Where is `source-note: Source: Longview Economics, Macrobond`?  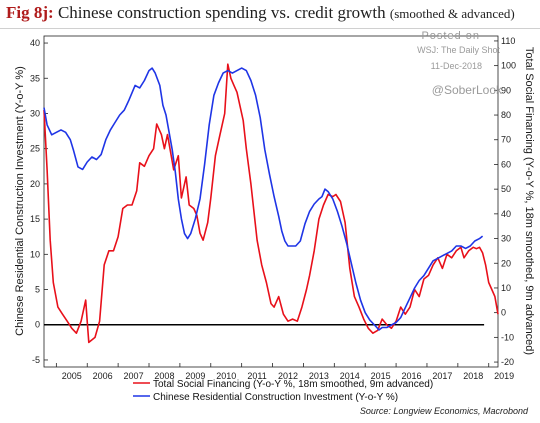
source-note: Source: Longview Economics, Macrobond is located at coordinates (444, 411).